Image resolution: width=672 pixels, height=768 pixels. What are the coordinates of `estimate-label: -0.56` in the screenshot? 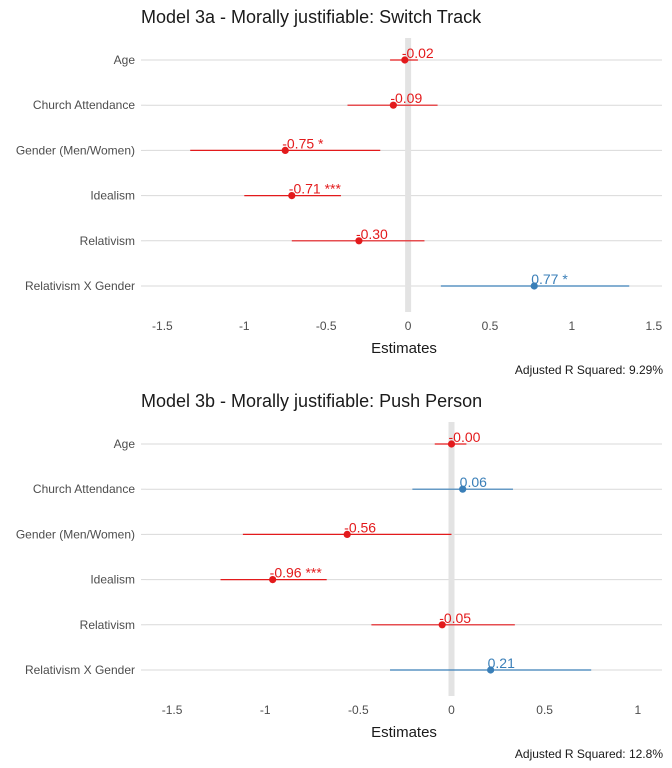 It's located at (360, 527).